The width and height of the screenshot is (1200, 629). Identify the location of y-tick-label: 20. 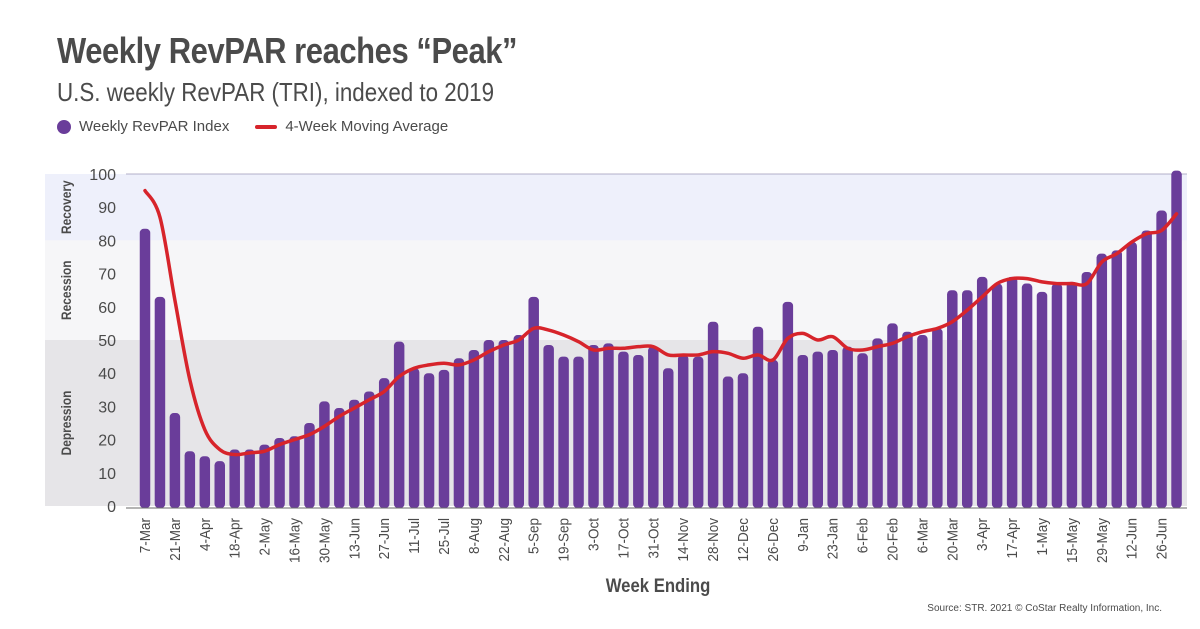
(107, 441).